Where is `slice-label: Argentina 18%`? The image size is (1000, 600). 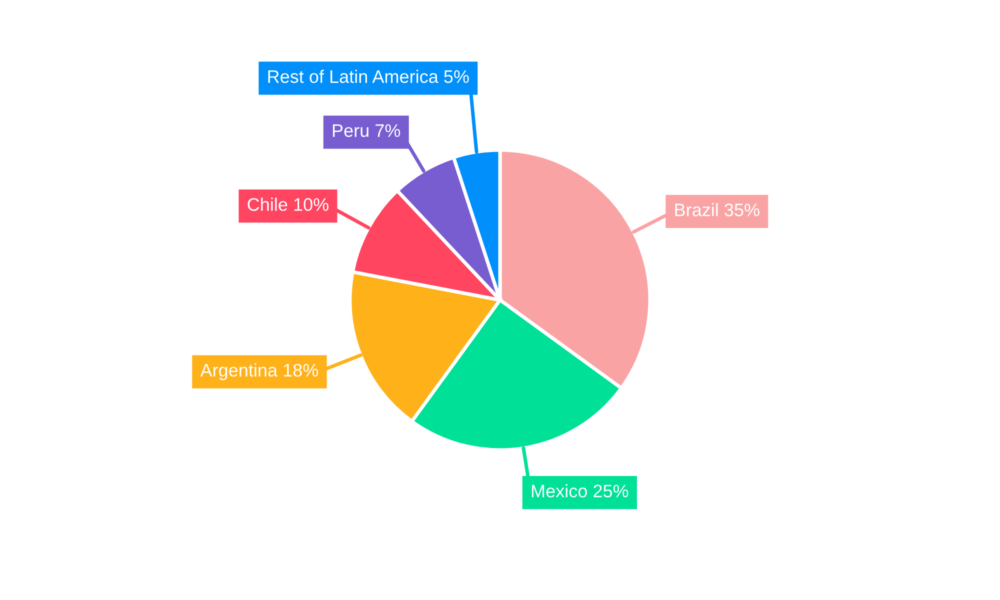 slice-label: Argentina 18% is located at coordinates (259, 371).